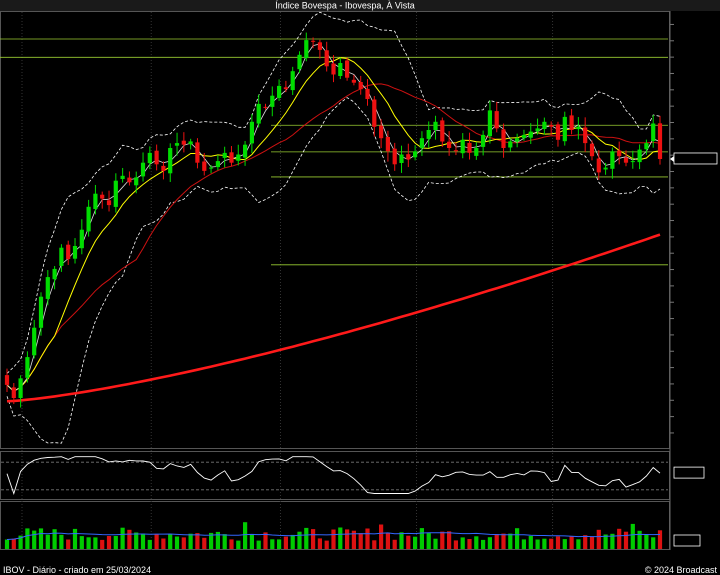 This screenshot has width=720, height=575. Describe the element at coordinates (689, 472) in the screenshot. I see `ifr-last-box` at that location.